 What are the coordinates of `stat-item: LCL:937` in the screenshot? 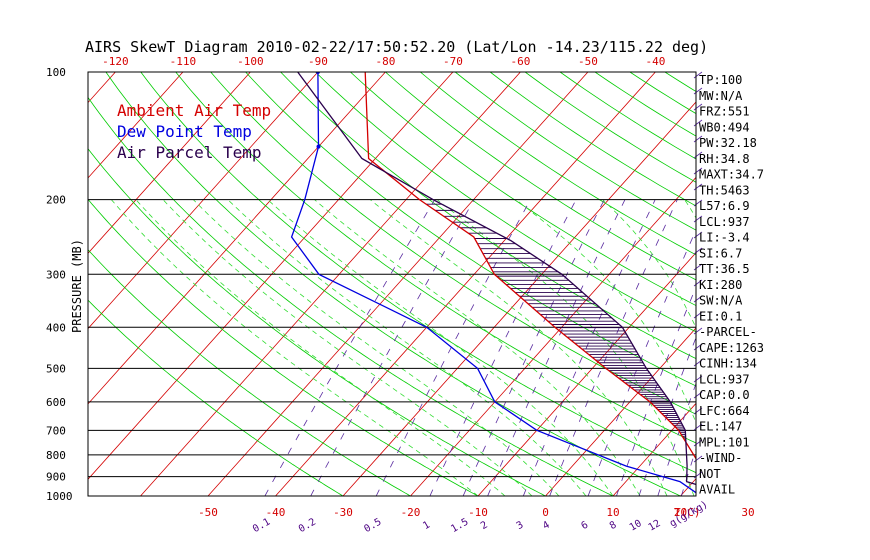 It's located at (724, 379).